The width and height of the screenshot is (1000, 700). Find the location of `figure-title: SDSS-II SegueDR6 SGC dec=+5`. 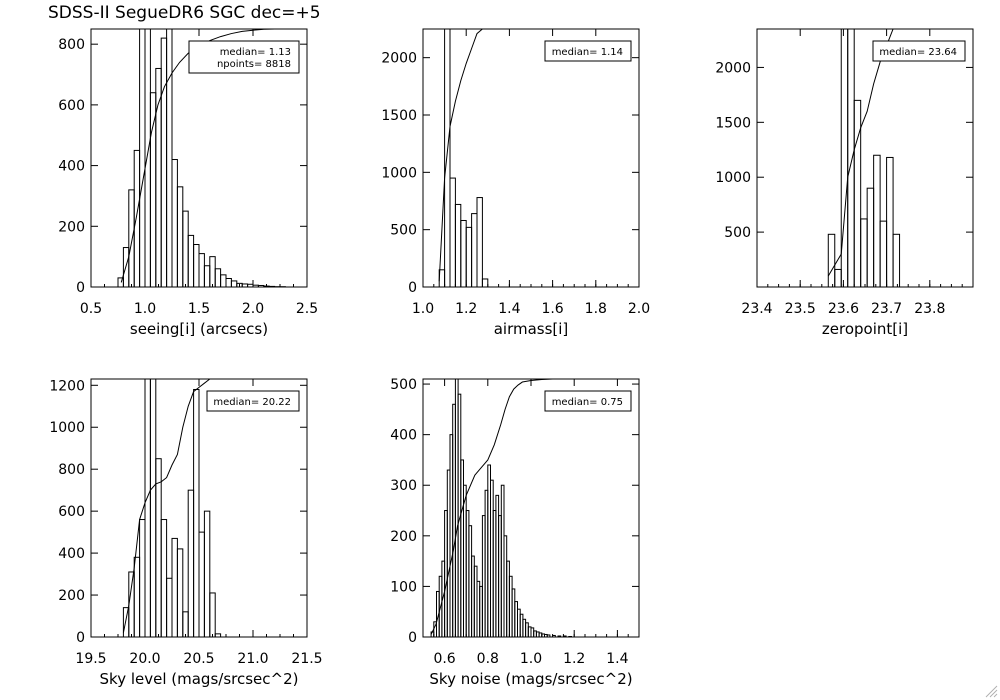

figure-title: SDSS-II SegueDR6 SGC dec=+5 is located at coordinates (184, 13).